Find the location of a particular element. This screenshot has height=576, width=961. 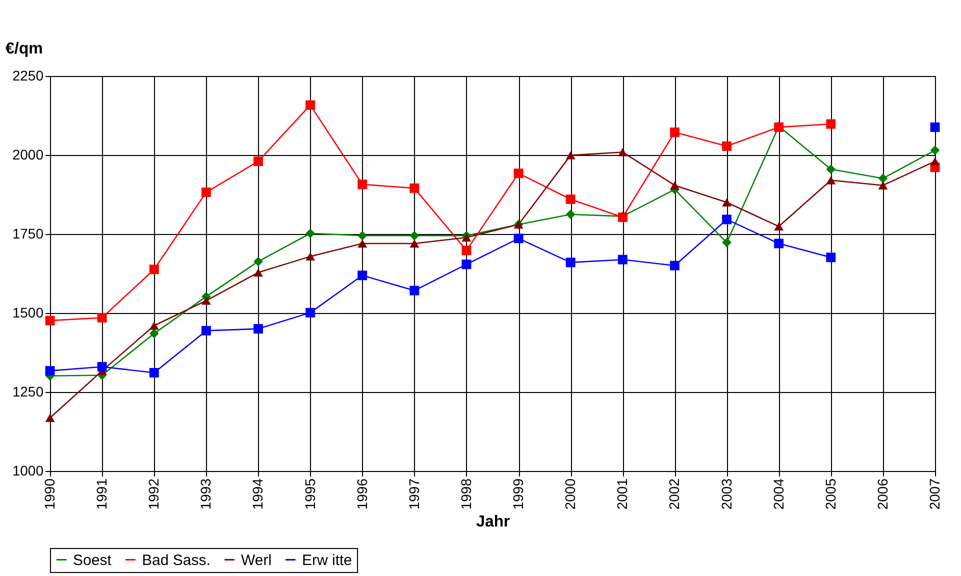

x-tick-label: 2004 is located at coordinates (778, 494).